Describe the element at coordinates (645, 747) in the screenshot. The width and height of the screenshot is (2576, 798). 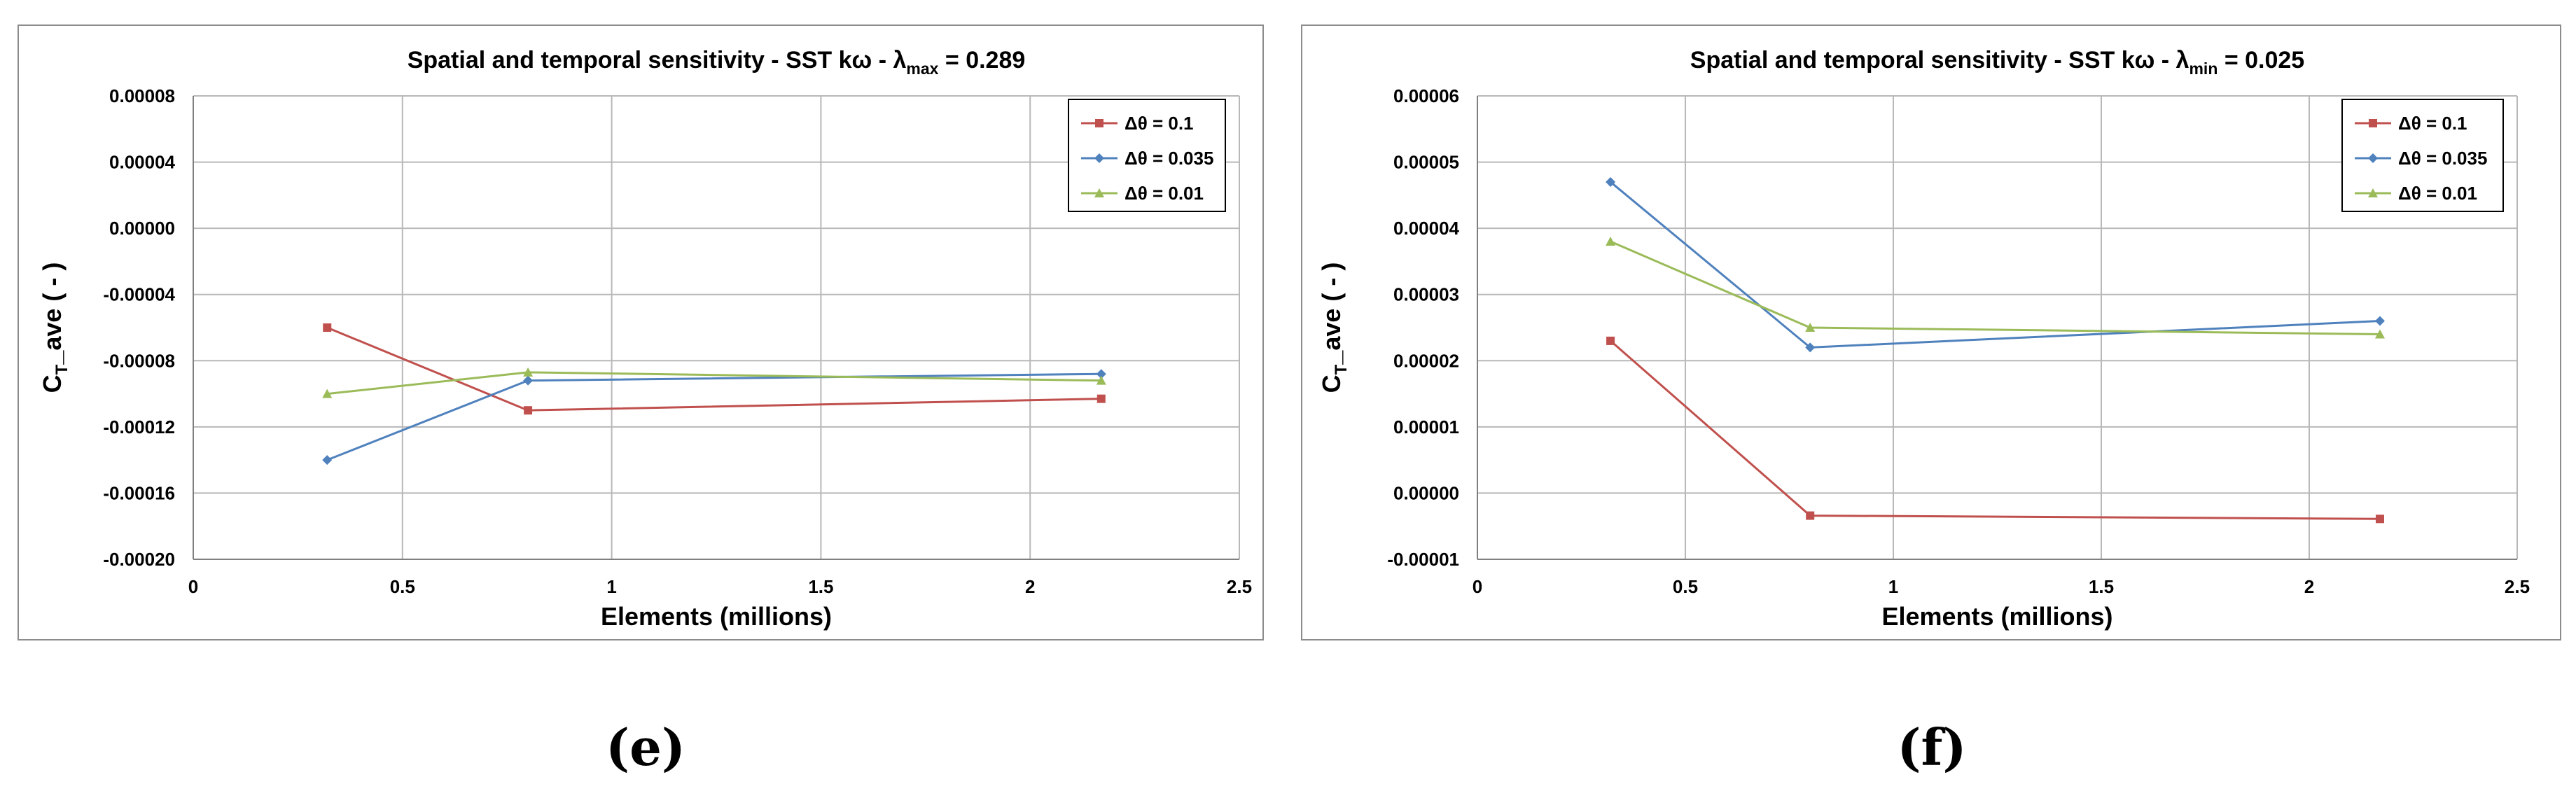
I see `panel-caption-e: (e)` at that location.